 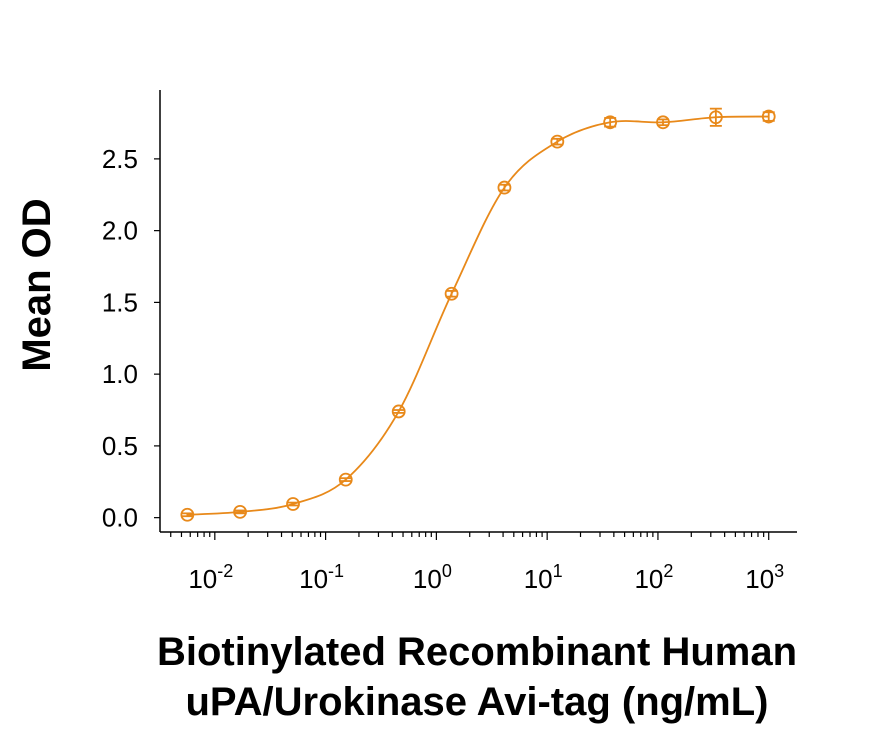 I want to click on x-tick-label: 10⁰, so click(x=432, y=577).